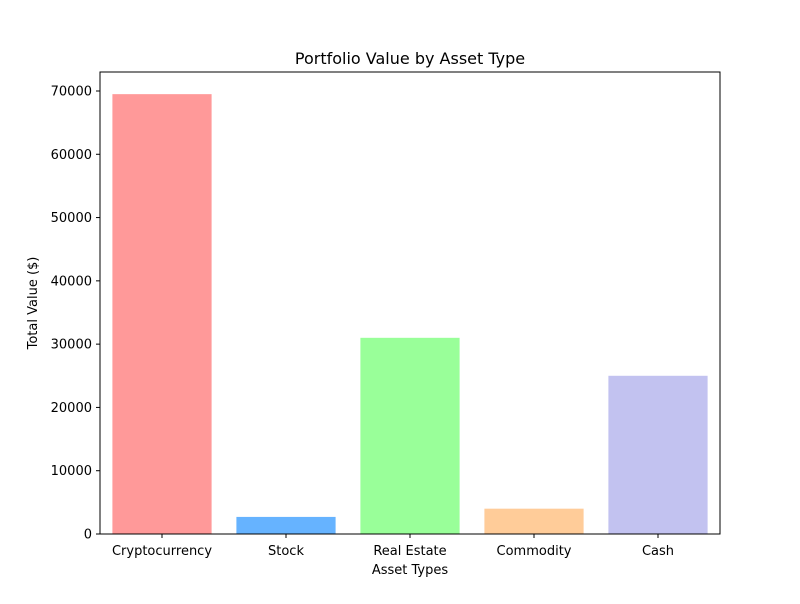 The height and width of the screenshot is (604, 800). What do you see at coordinates (286, 551) in the screenshot?
I see `x-tick-label: Stock` at bounding box center [286, 551].